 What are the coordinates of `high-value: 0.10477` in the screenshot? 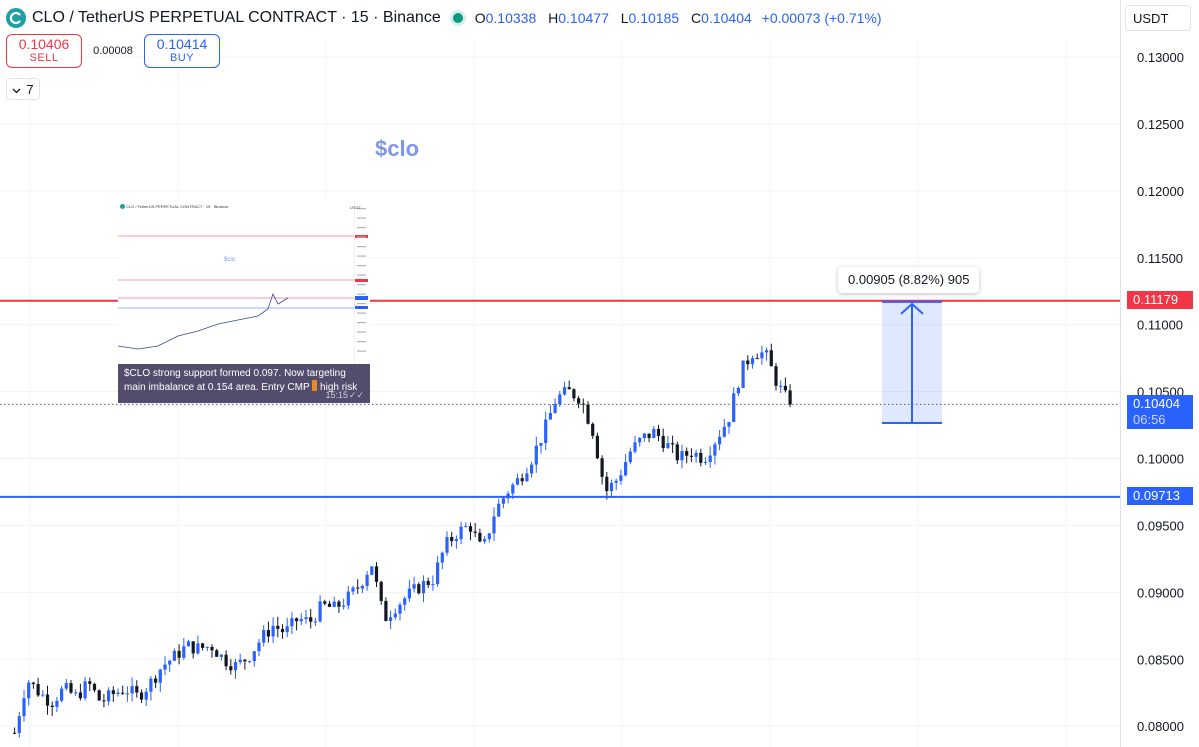 It's located at (583, 18).